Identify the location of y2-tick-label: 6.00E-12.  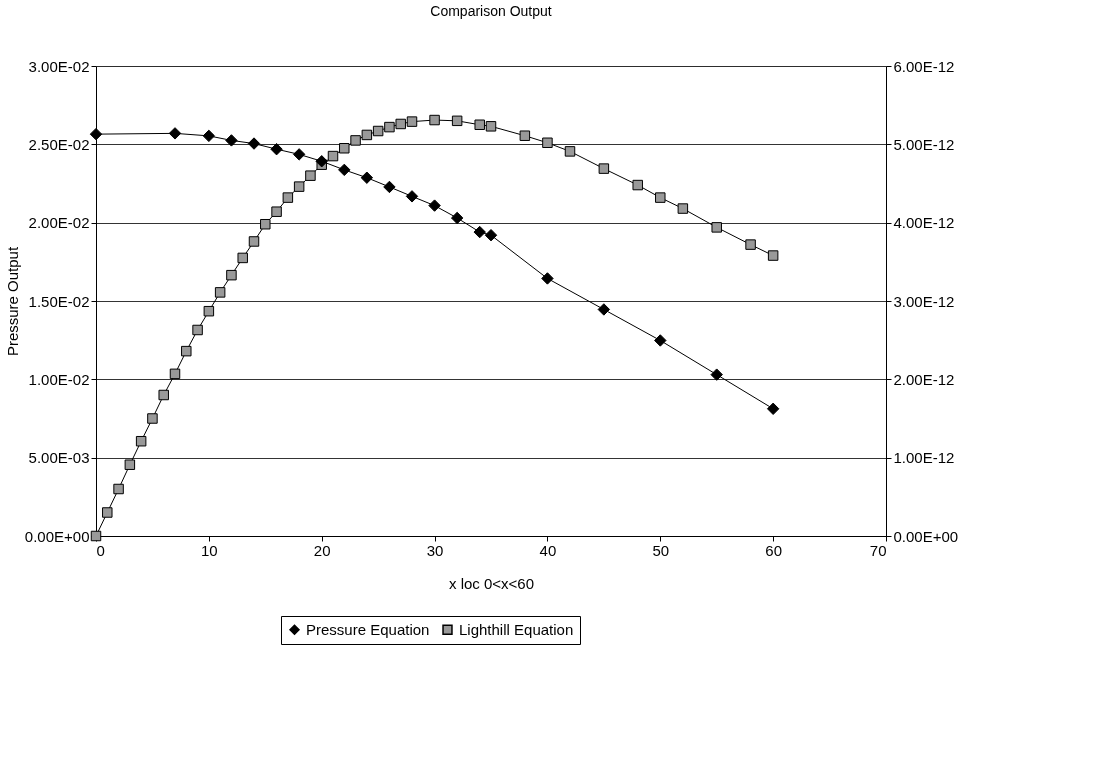
(924, 66).